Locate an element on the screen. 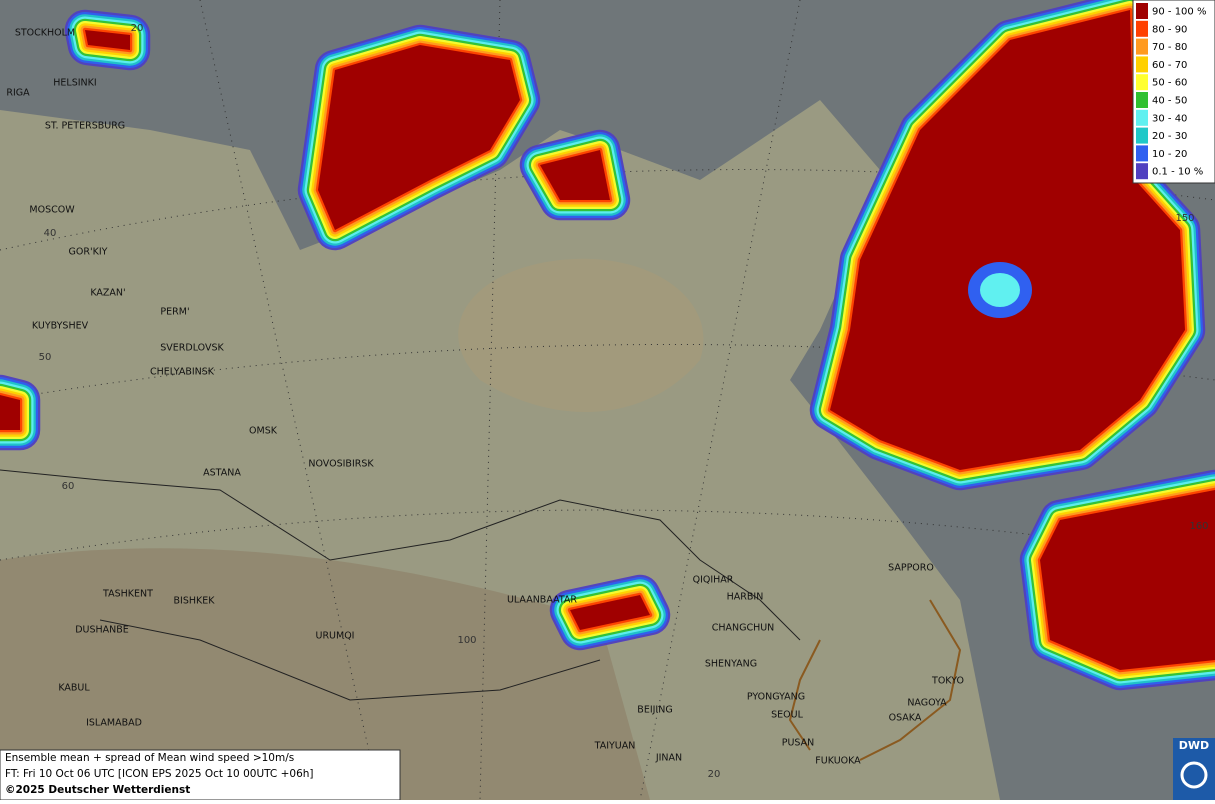  city-label: URUMQI is located at coordinates (335, 636).